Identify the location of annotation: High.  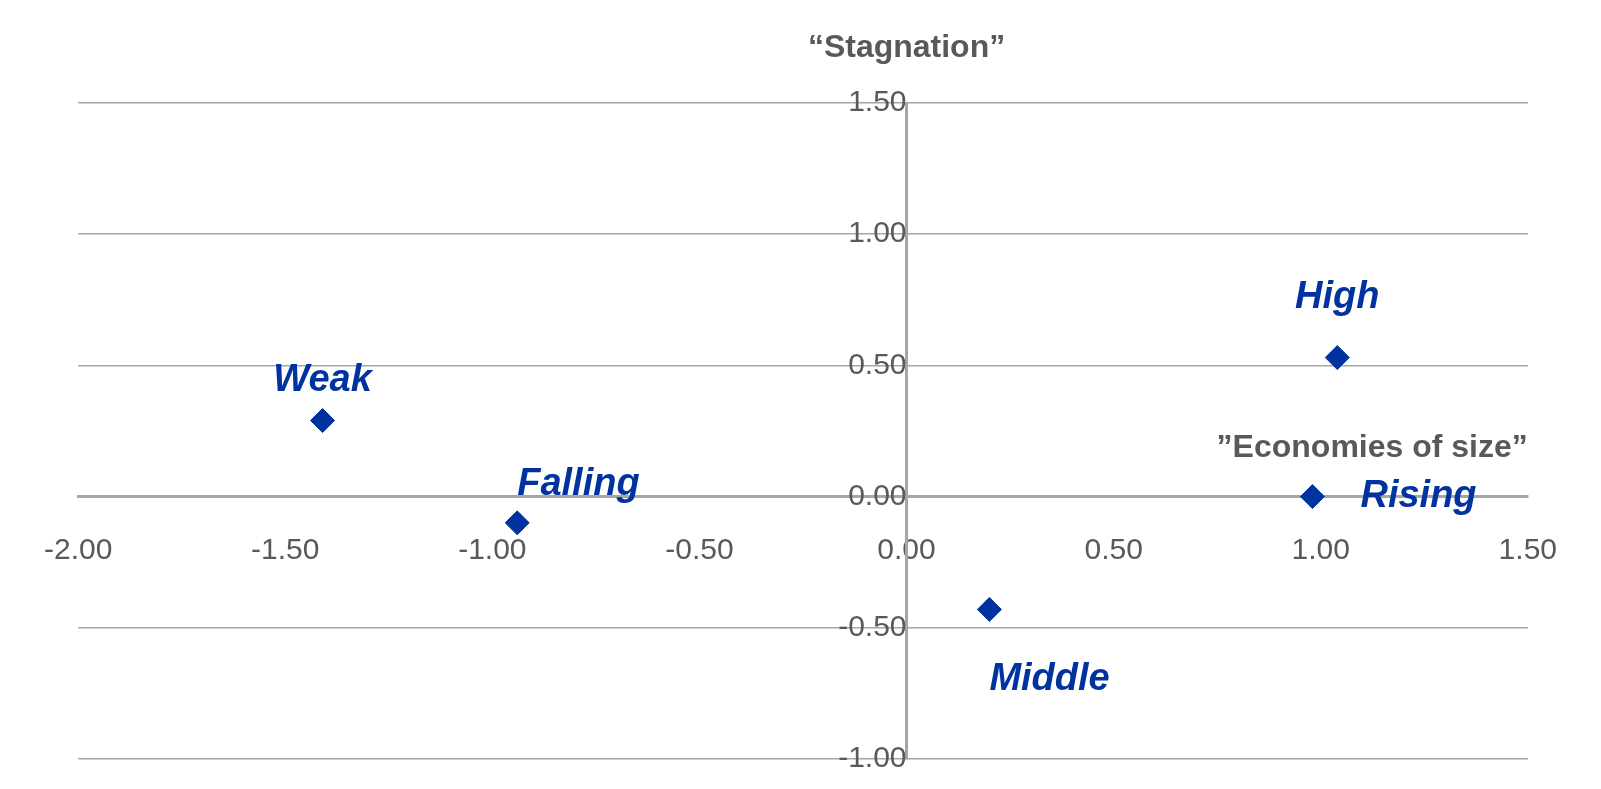
(1337, 295).